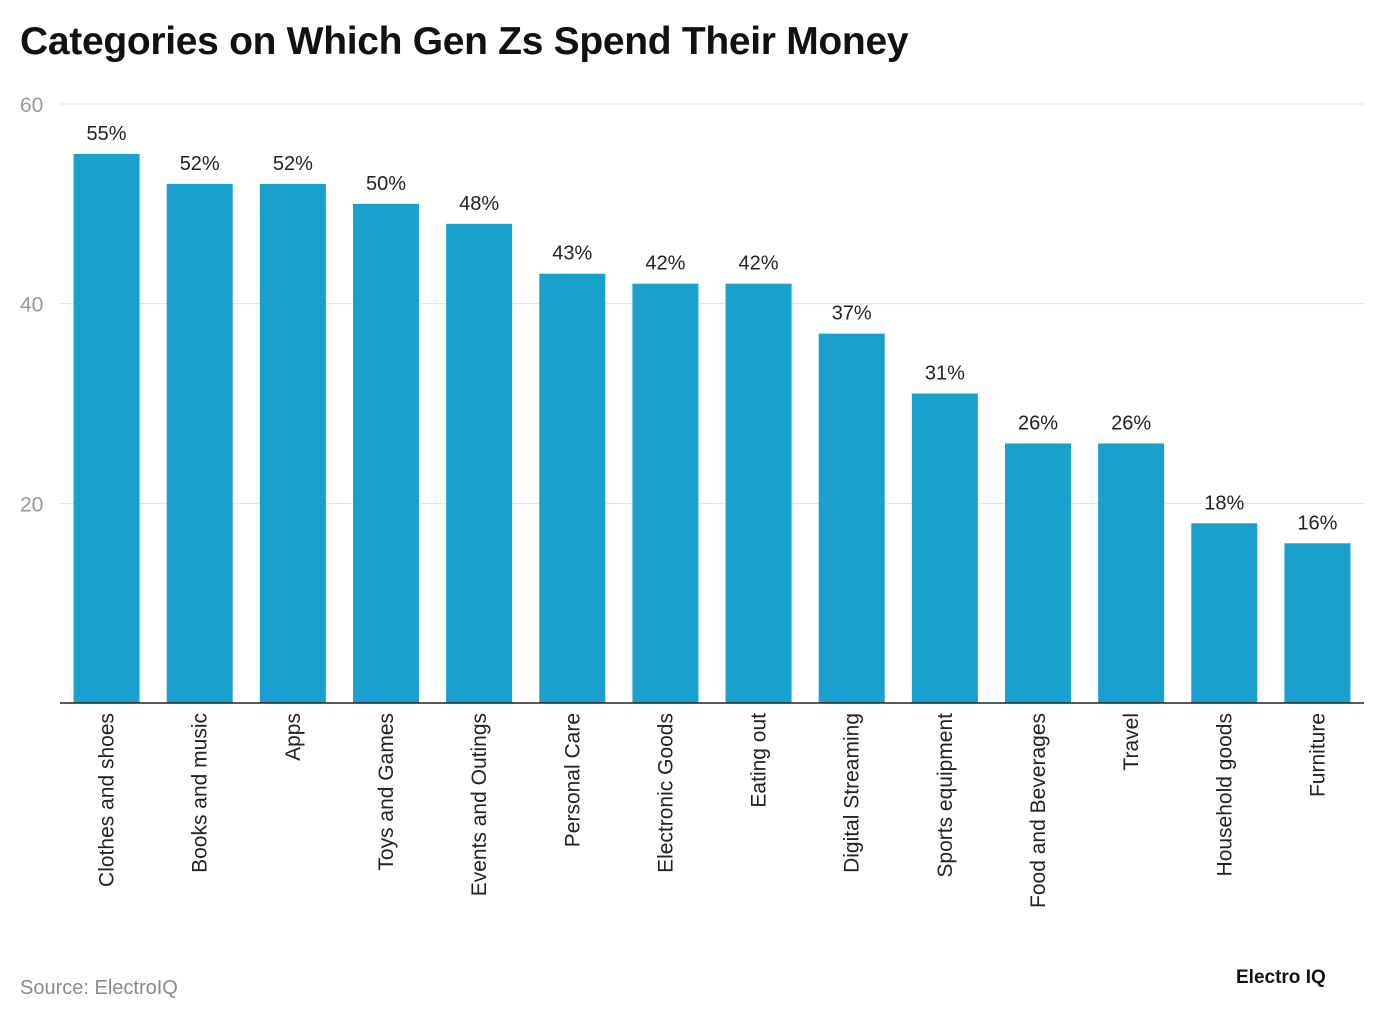  Describe the element at coordinates (665, 793) in the screenshot. I see `x-tick-label: Electronic Goods` at that location.